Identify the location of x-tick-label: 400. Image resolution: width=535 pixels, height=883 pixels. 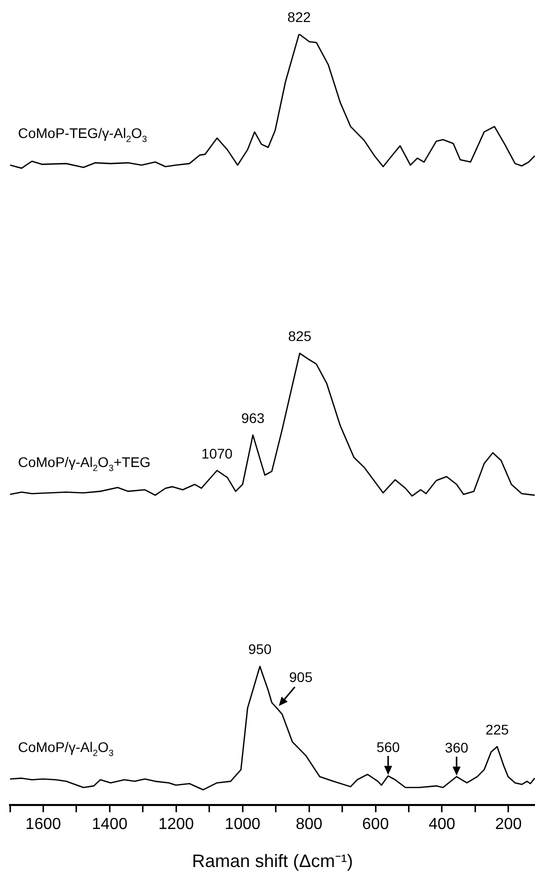
(442, 825).